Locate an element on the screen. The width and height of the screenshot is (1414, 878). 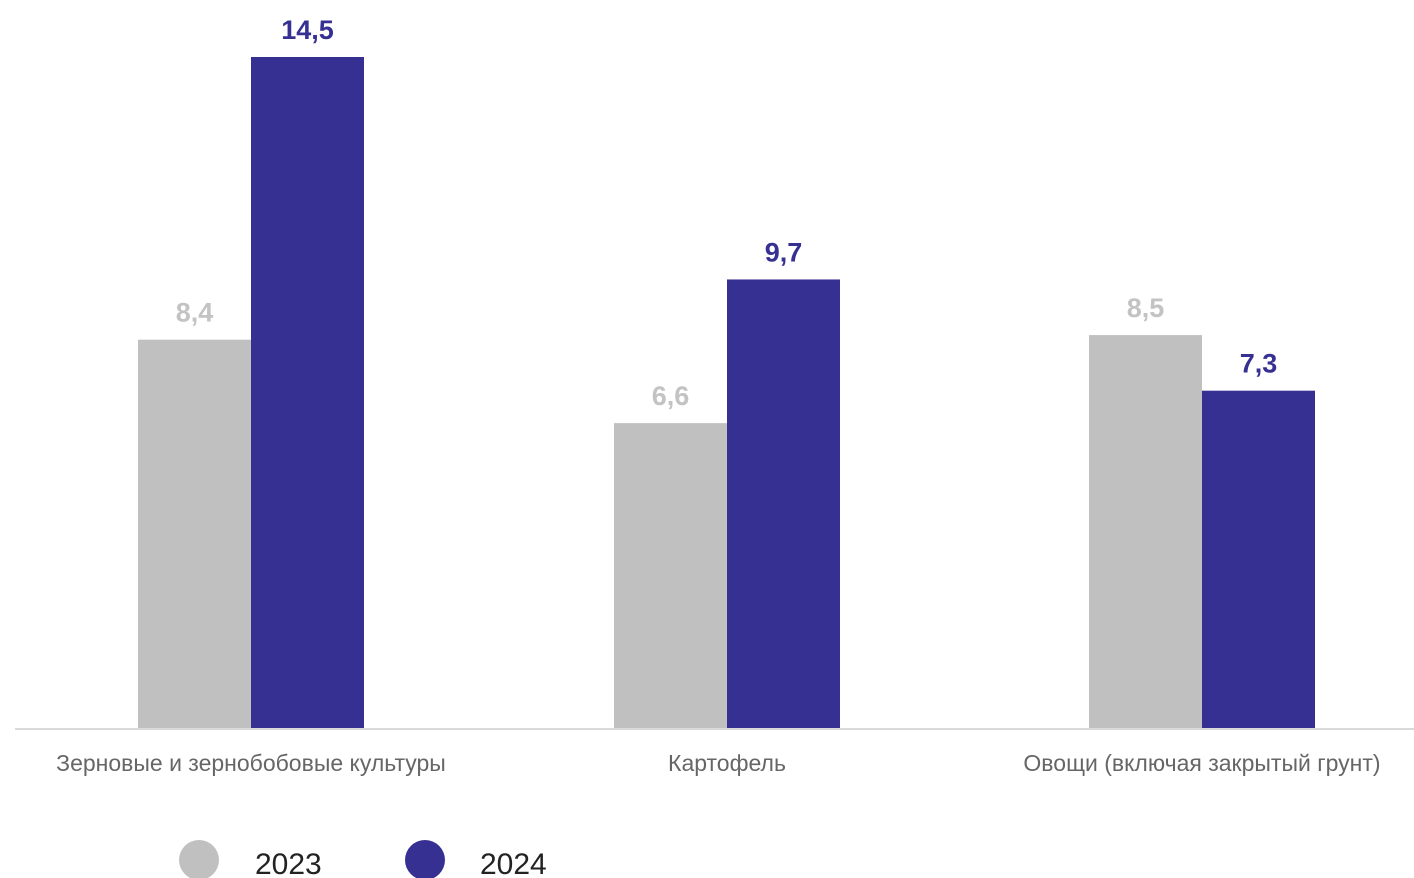
value-label-2024-0: 14,5 is located at coordinates (307, 30).